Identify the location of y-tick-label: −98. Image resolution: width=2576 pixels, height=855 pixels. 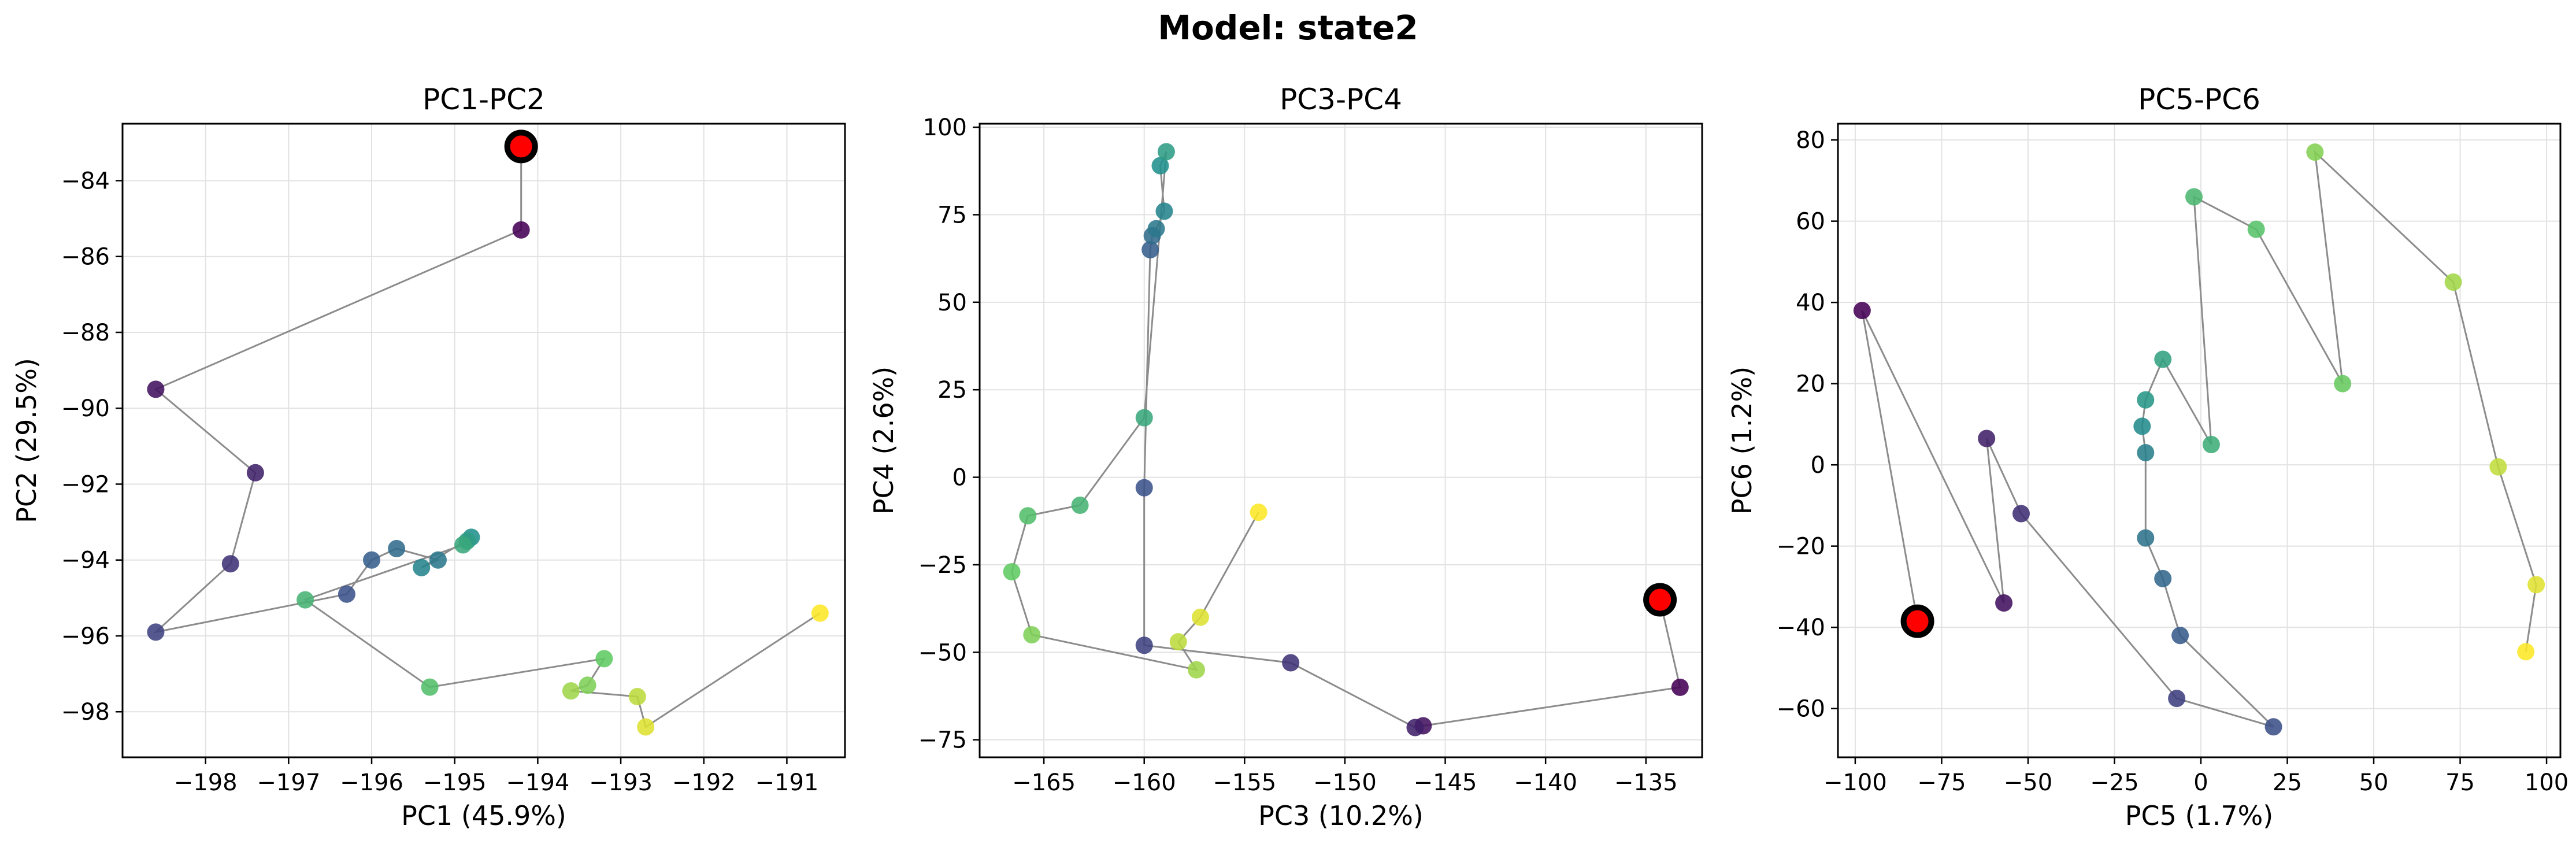
(85, 712).